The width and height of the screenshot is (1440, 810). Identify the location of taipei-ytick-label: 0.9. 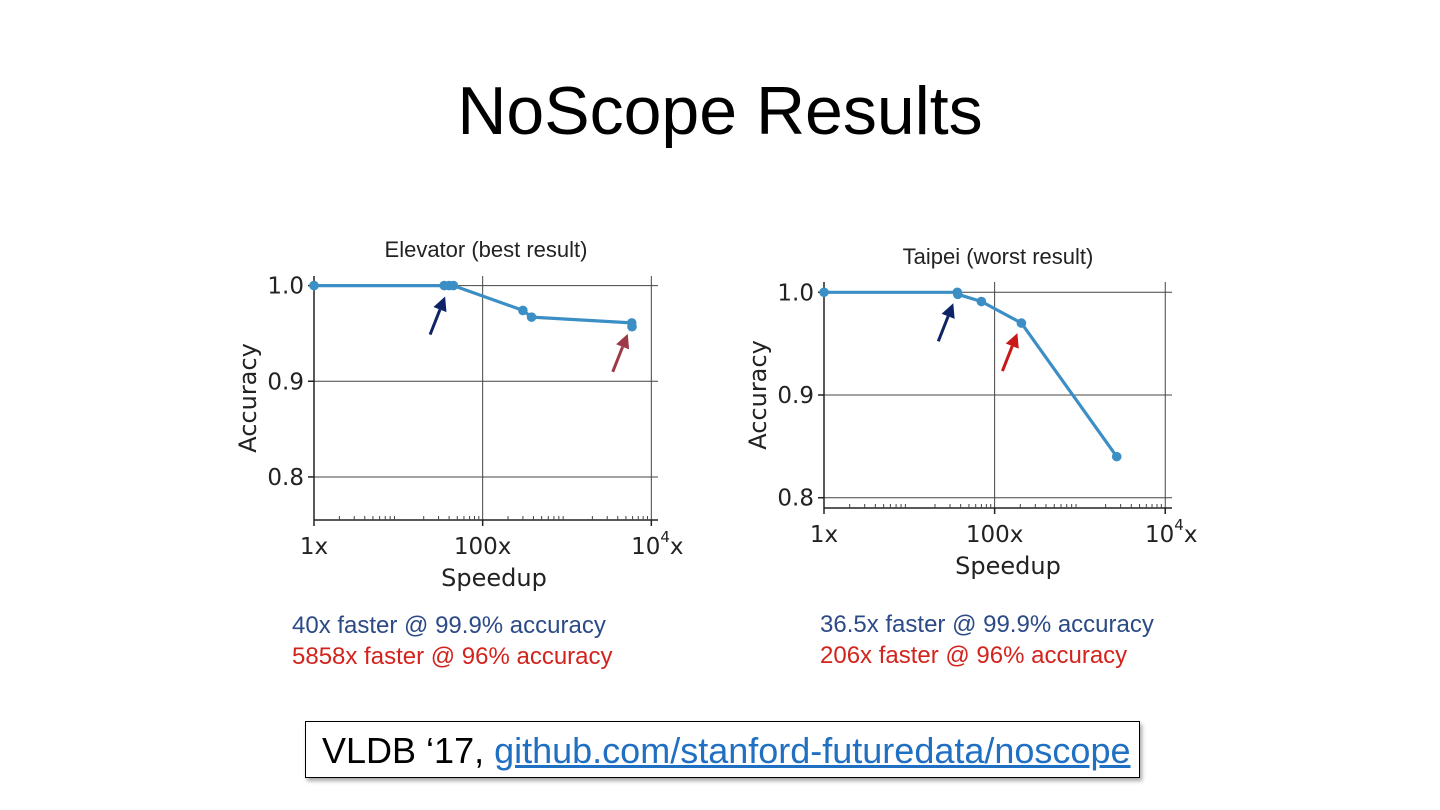
(795, 396).